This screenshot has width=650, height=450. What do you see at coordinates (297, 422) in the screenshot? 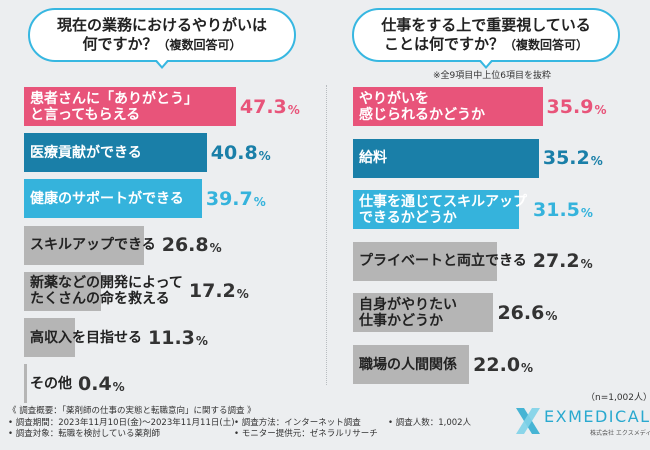
I see `footer-method: • 調査方法：インターネット調査` at bounding box center [297, 422].